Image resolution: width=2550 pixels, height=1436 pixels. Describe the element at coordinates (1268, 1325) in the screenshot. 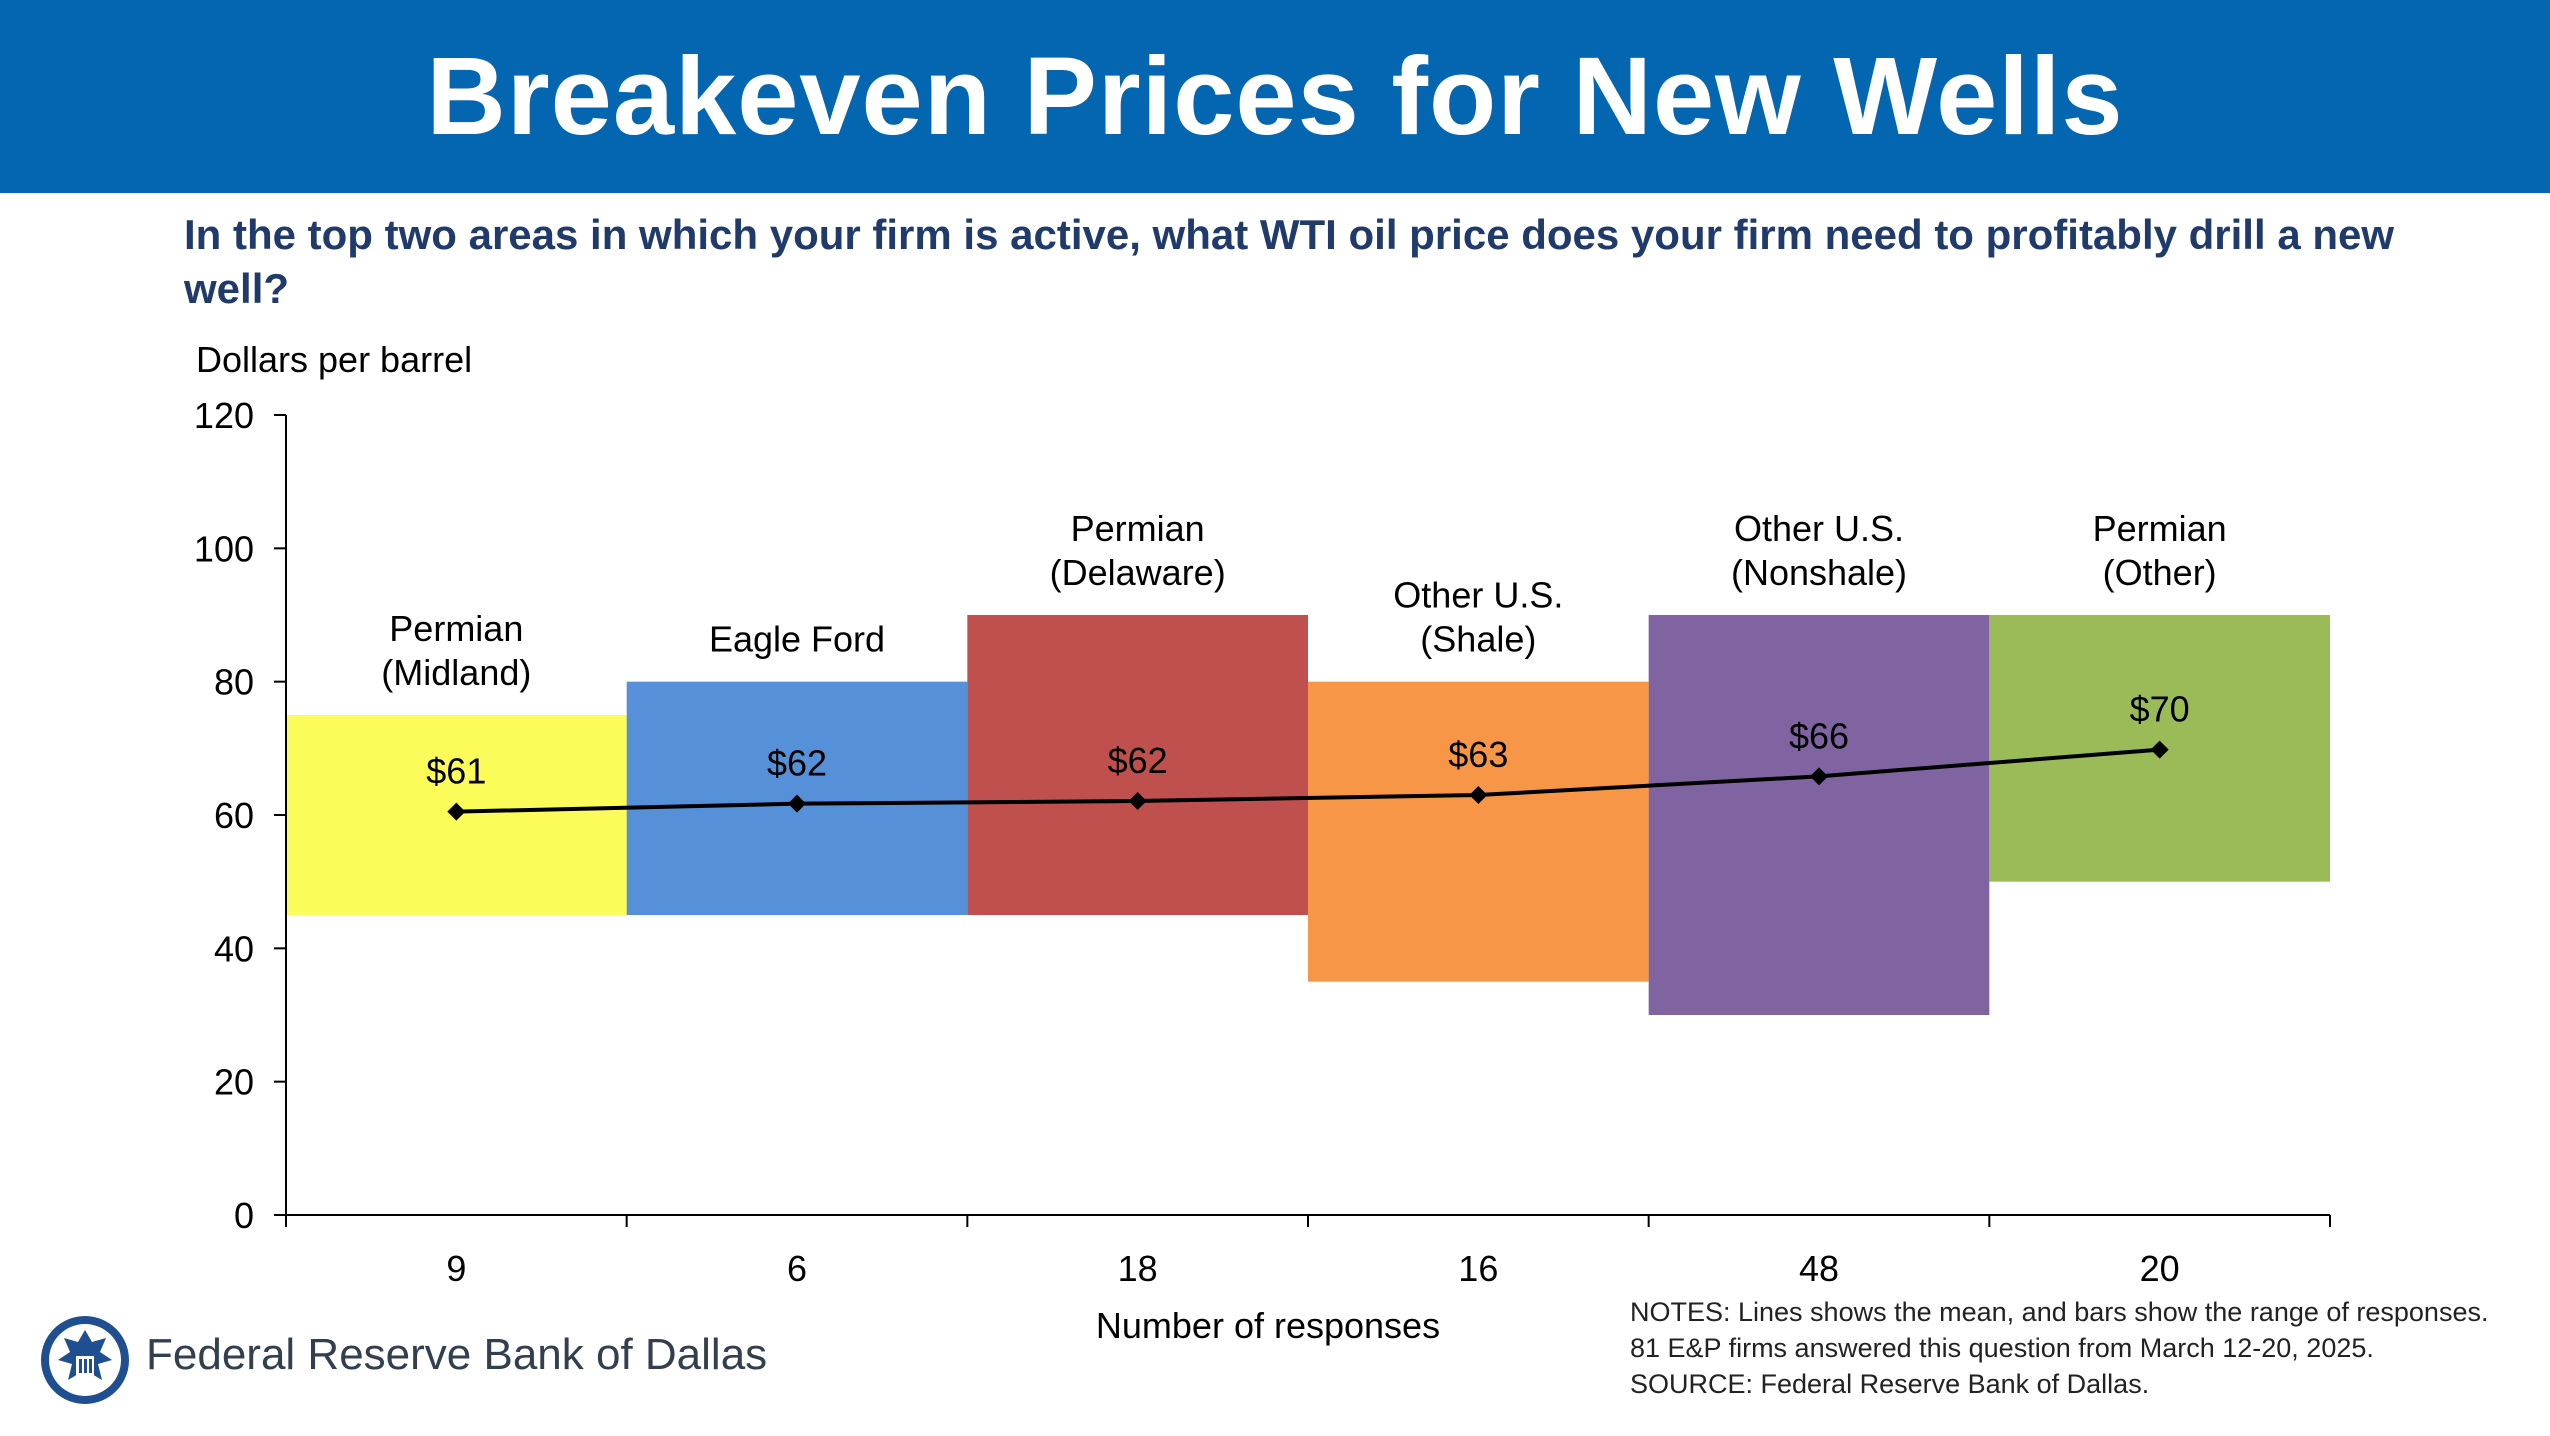

I see `x-axis-title: Number of responses` at that location.